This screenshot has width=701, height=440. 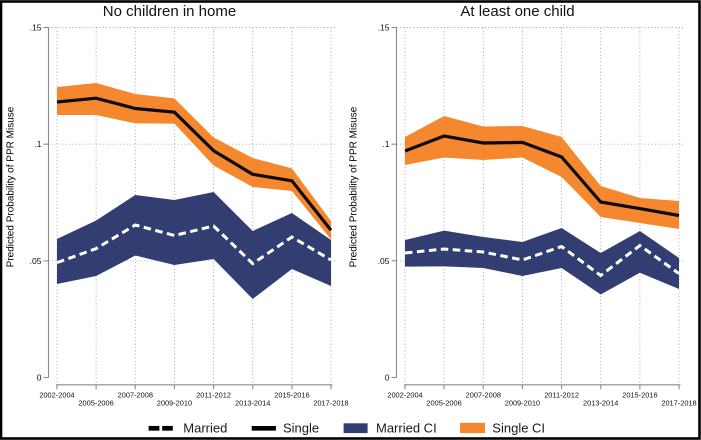 I want to click on svg-text: Married, so click(x=205, y=428).